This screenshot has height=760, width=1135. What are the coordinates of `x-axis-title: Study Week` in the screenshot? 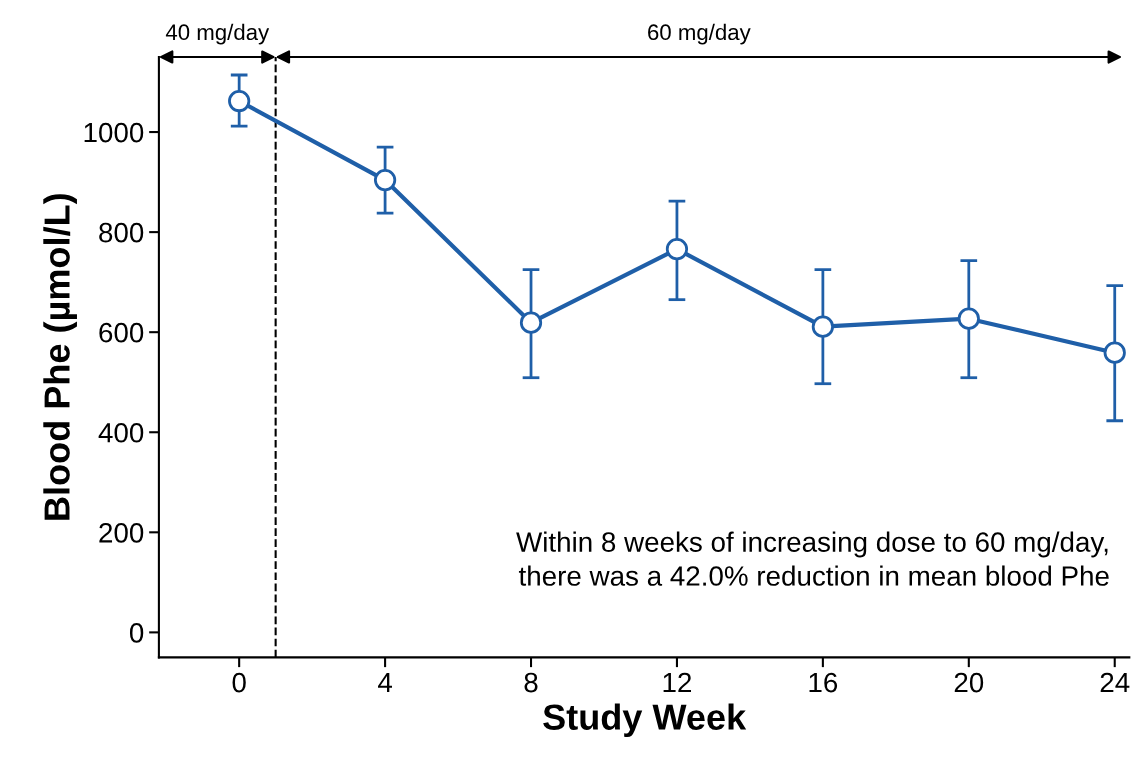 It's located at (645, 720).